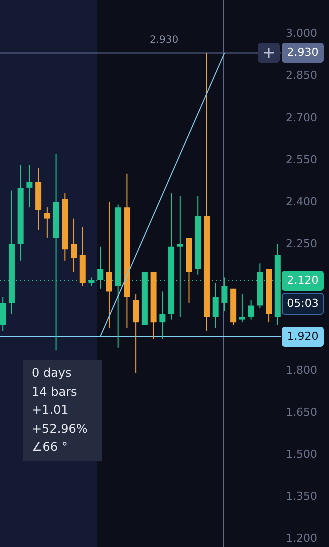  Describe the element at coordinates (52, 373) in the screenshot. I see `annotation: 0 days` at that location.